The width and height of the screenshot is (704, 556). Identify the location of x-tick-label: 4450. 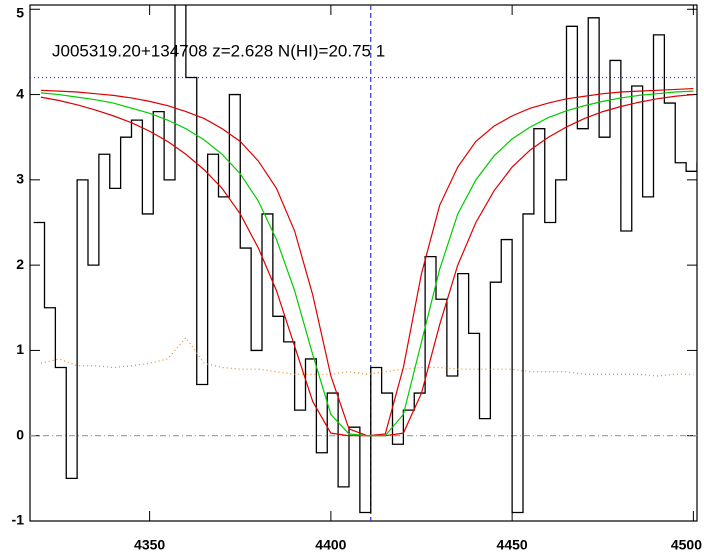
(512, 545).